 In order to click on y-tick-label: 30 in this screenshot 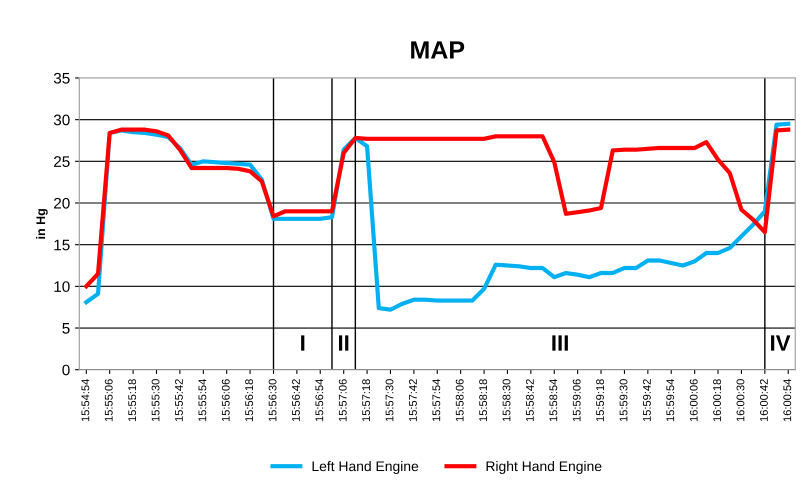, I will do `click(62, 120)`.